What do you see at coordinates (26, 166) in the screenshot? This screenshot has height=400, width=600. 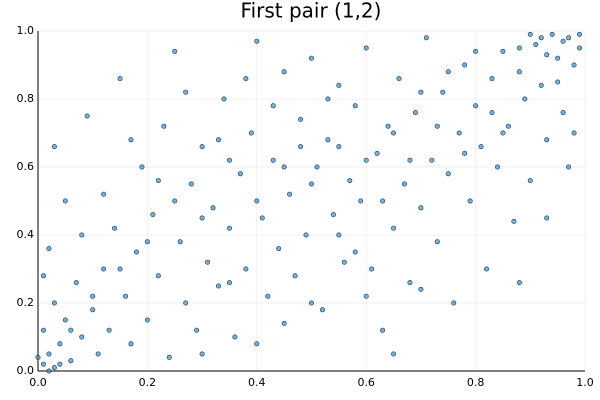 I see `y-tick-label: 0.6` at bounding box center [26, 166].